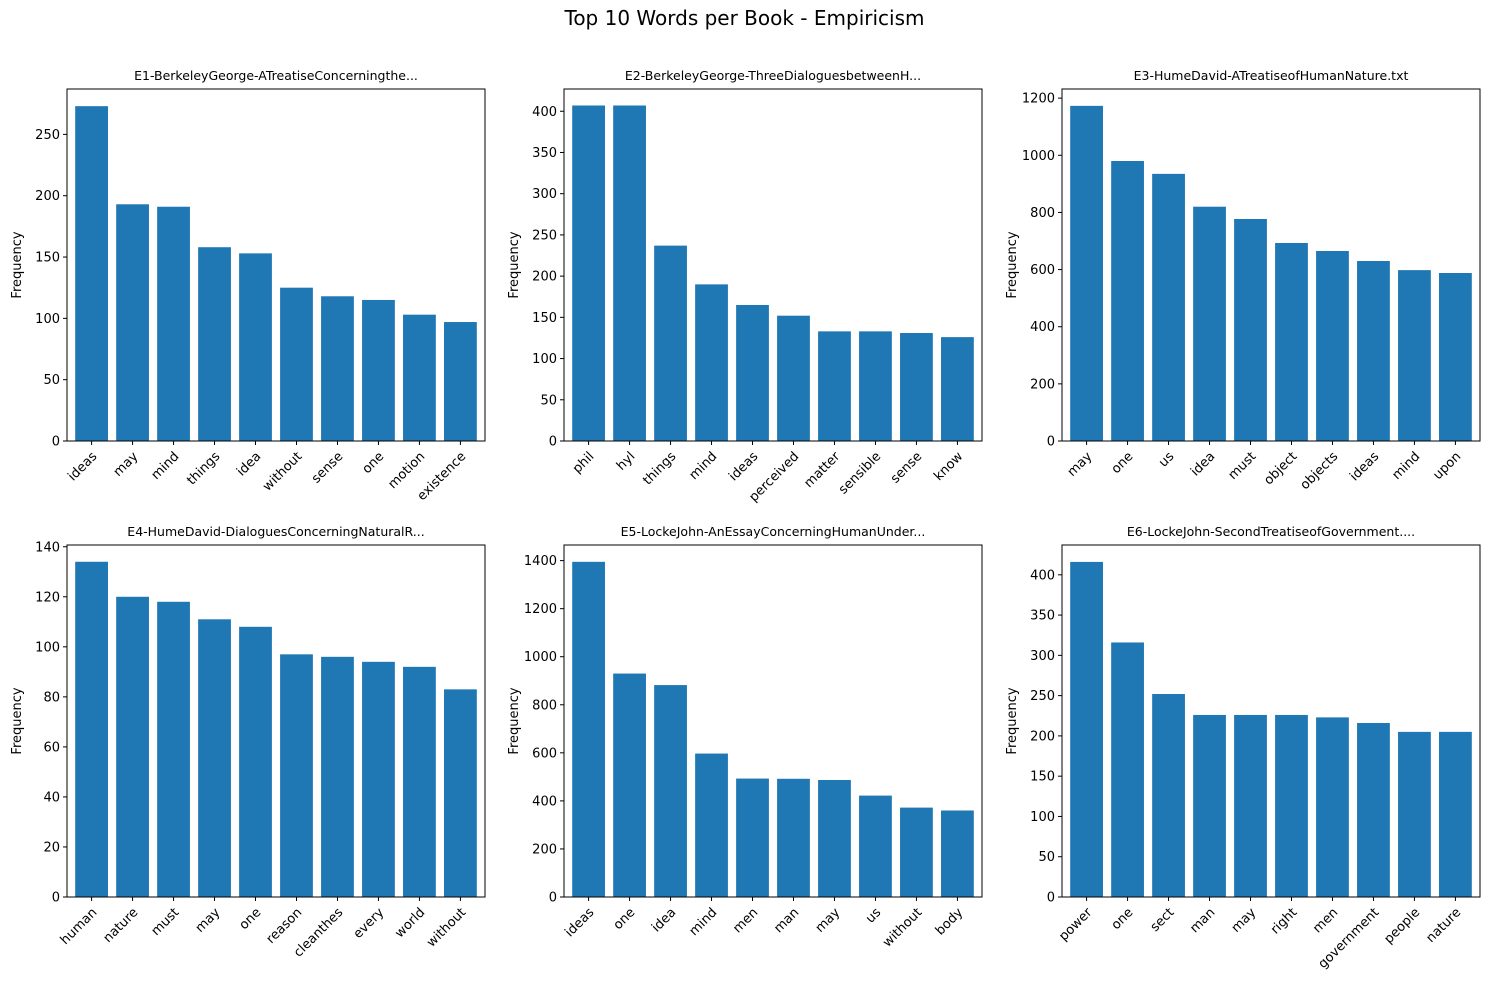  I want to click on bar-men, so click(752, 837).